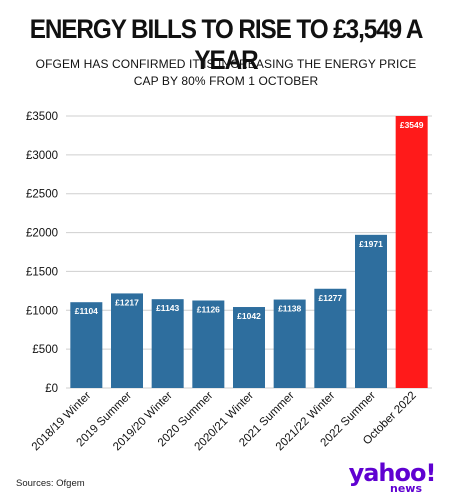 This screenshot has width=452, height=500. Describe the element at coordinates (392, 473) in the screenshot. I see `logo-wordmark: yahoo!` at that location.